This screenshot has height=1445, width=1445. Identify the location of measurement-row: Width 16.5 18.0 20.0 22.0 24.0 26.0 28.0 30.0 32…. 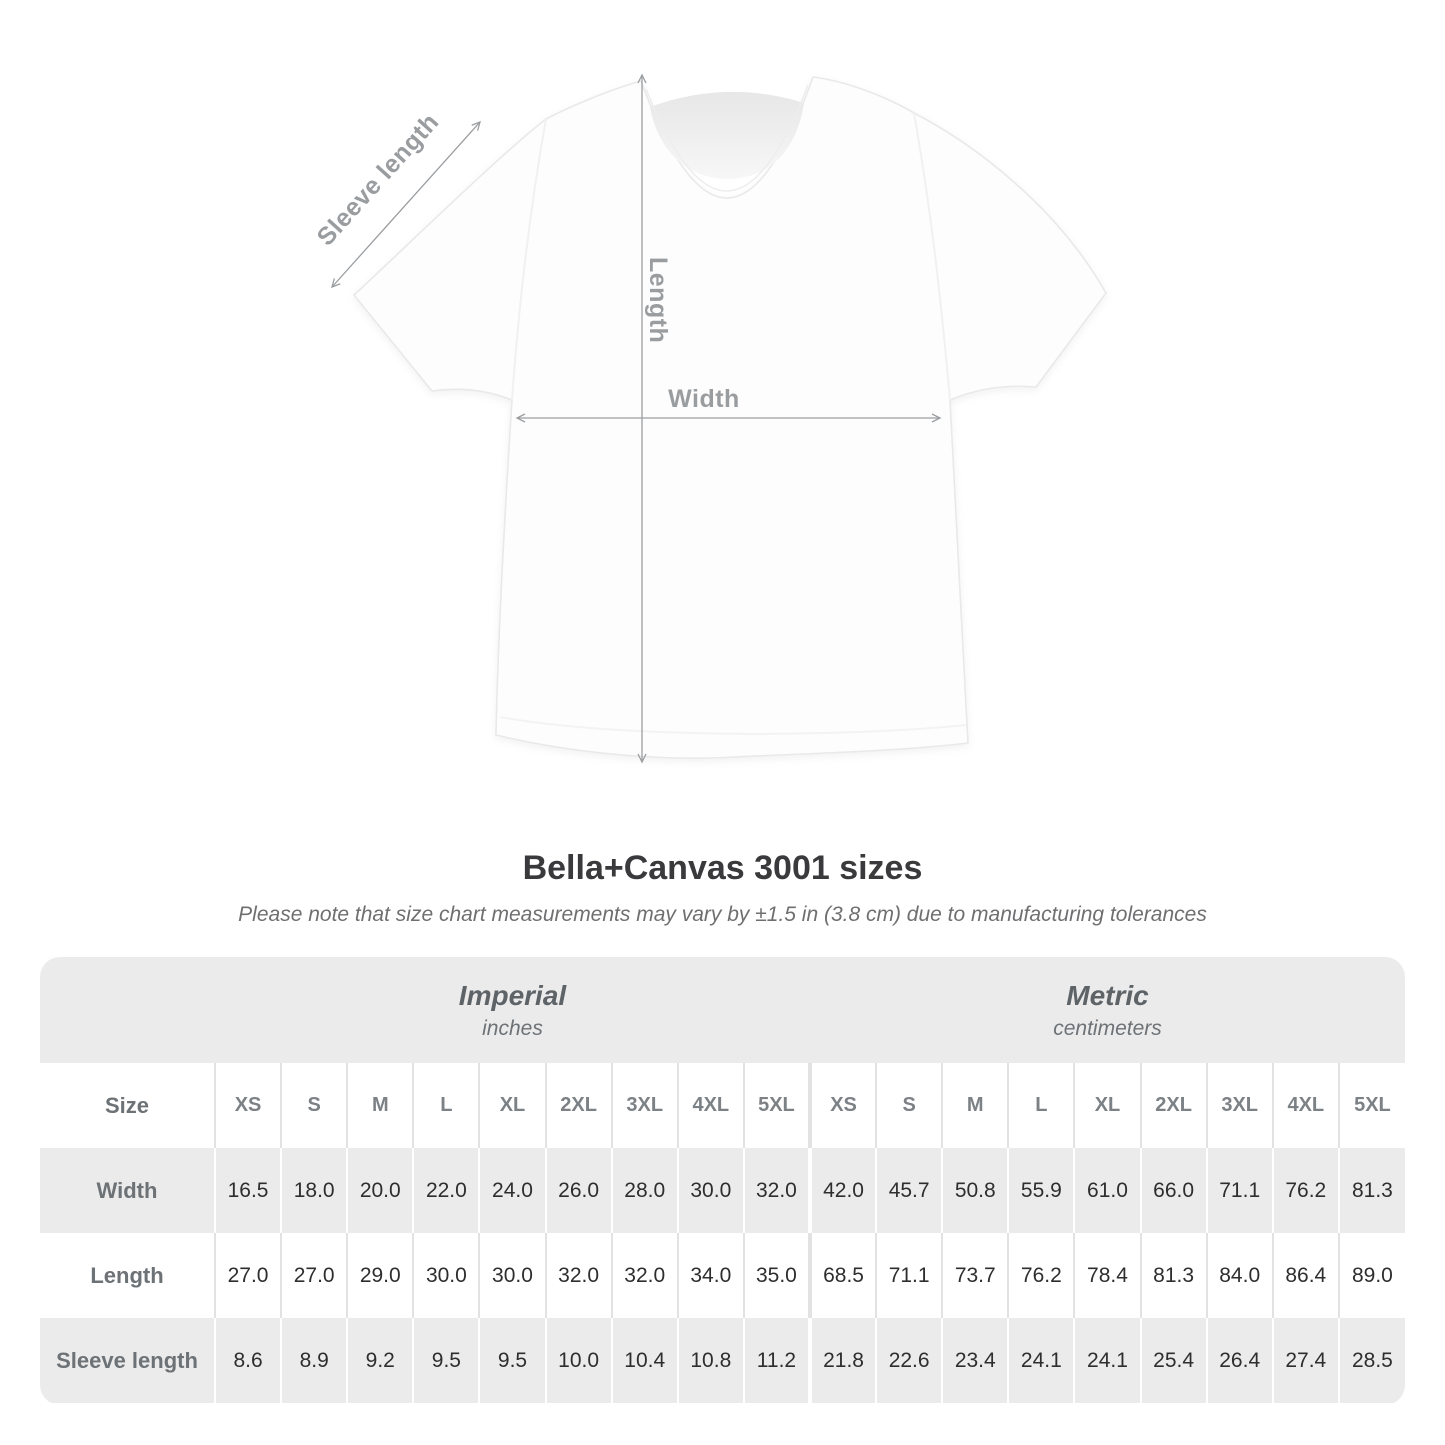
(722, 1190).